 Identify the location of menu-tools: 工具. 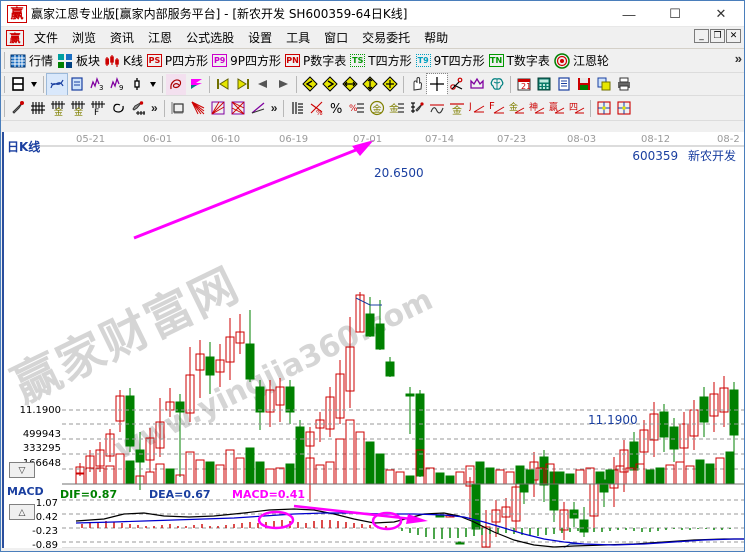
(298, 38).